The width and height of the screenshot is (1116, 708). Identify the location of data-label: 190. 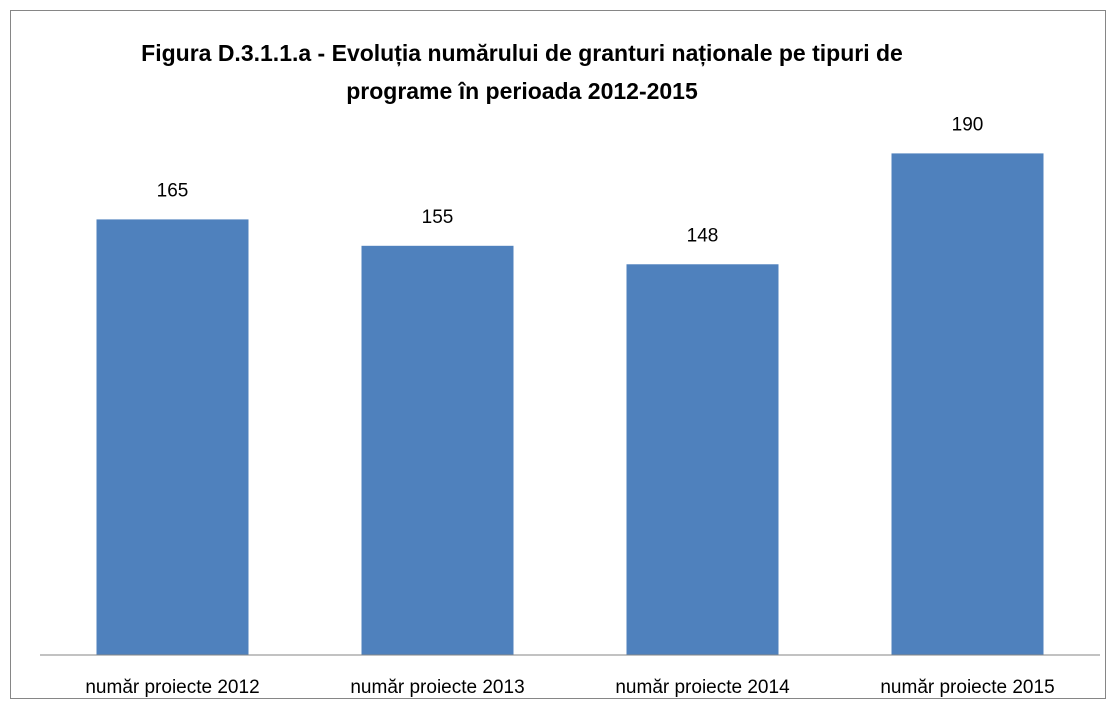
(968, 124).